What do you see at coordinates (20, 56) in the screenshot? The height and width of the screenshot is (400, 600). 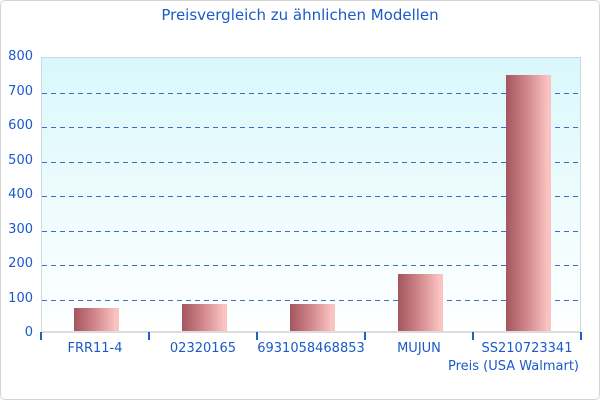 I see `y-tick-label: 800` at bounding box center [20, 56].